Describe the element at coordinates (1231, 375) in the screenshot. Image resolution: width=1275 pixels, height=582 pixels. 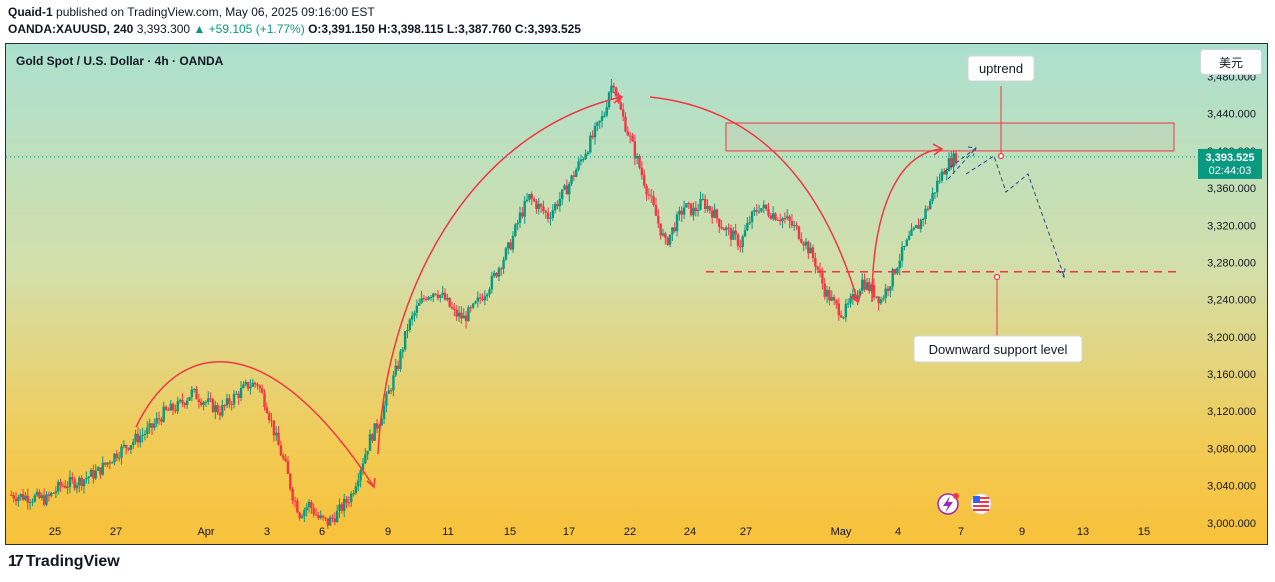
I see `y-tick-label: 3,160.000` at that location.